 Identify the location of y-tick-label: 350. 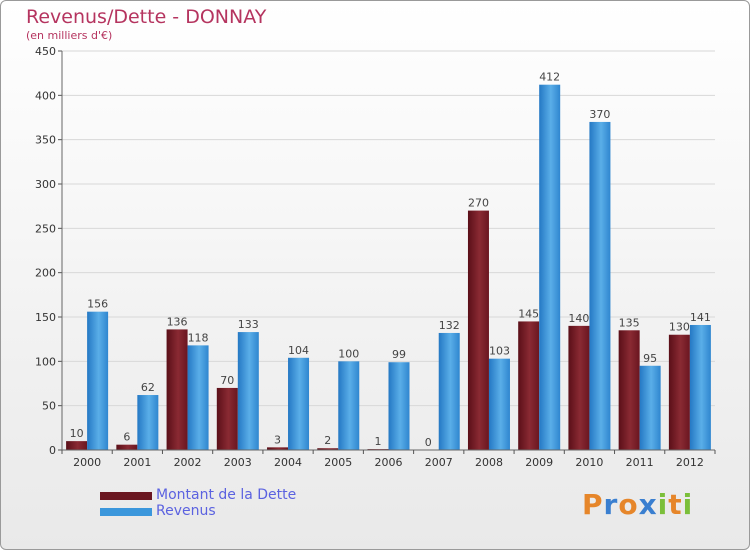
(45, 140).